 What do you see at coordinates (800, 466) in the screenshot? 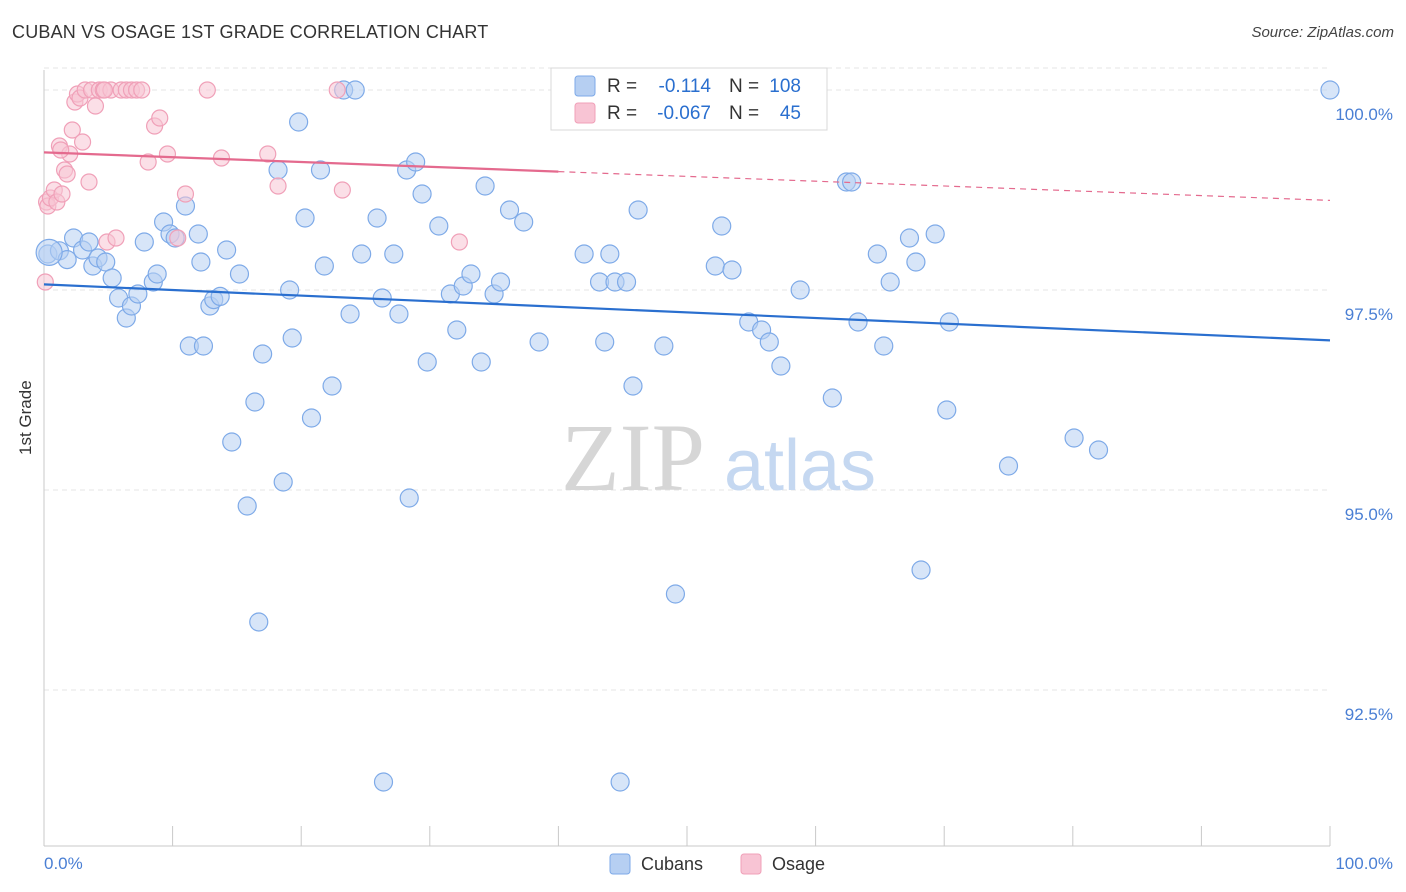
I see `watermark-atlas: atlas` at bounding box center [800, 466].